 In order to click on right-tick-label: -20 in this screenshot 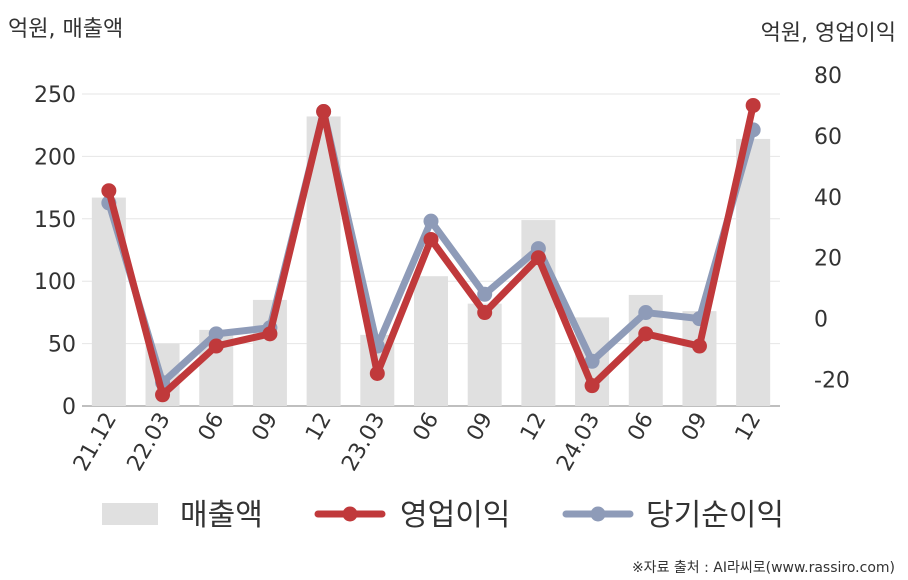, I will do `click(832, 381)`.